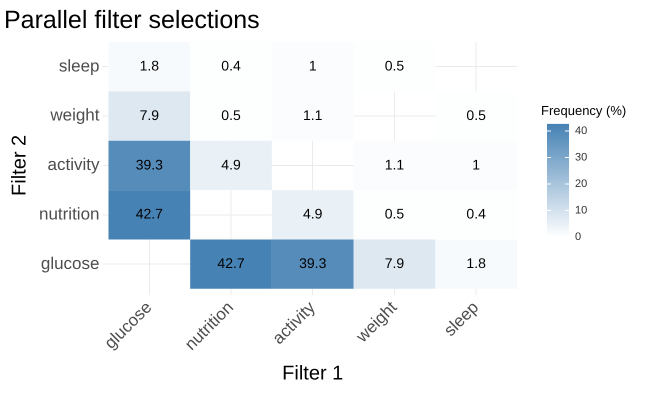 The image size is (657, 394). What do you see at coordinates (132, 20) in the screenshot?
I see `chart-title: Parallel filter selections` at bounding box center [132, 20].